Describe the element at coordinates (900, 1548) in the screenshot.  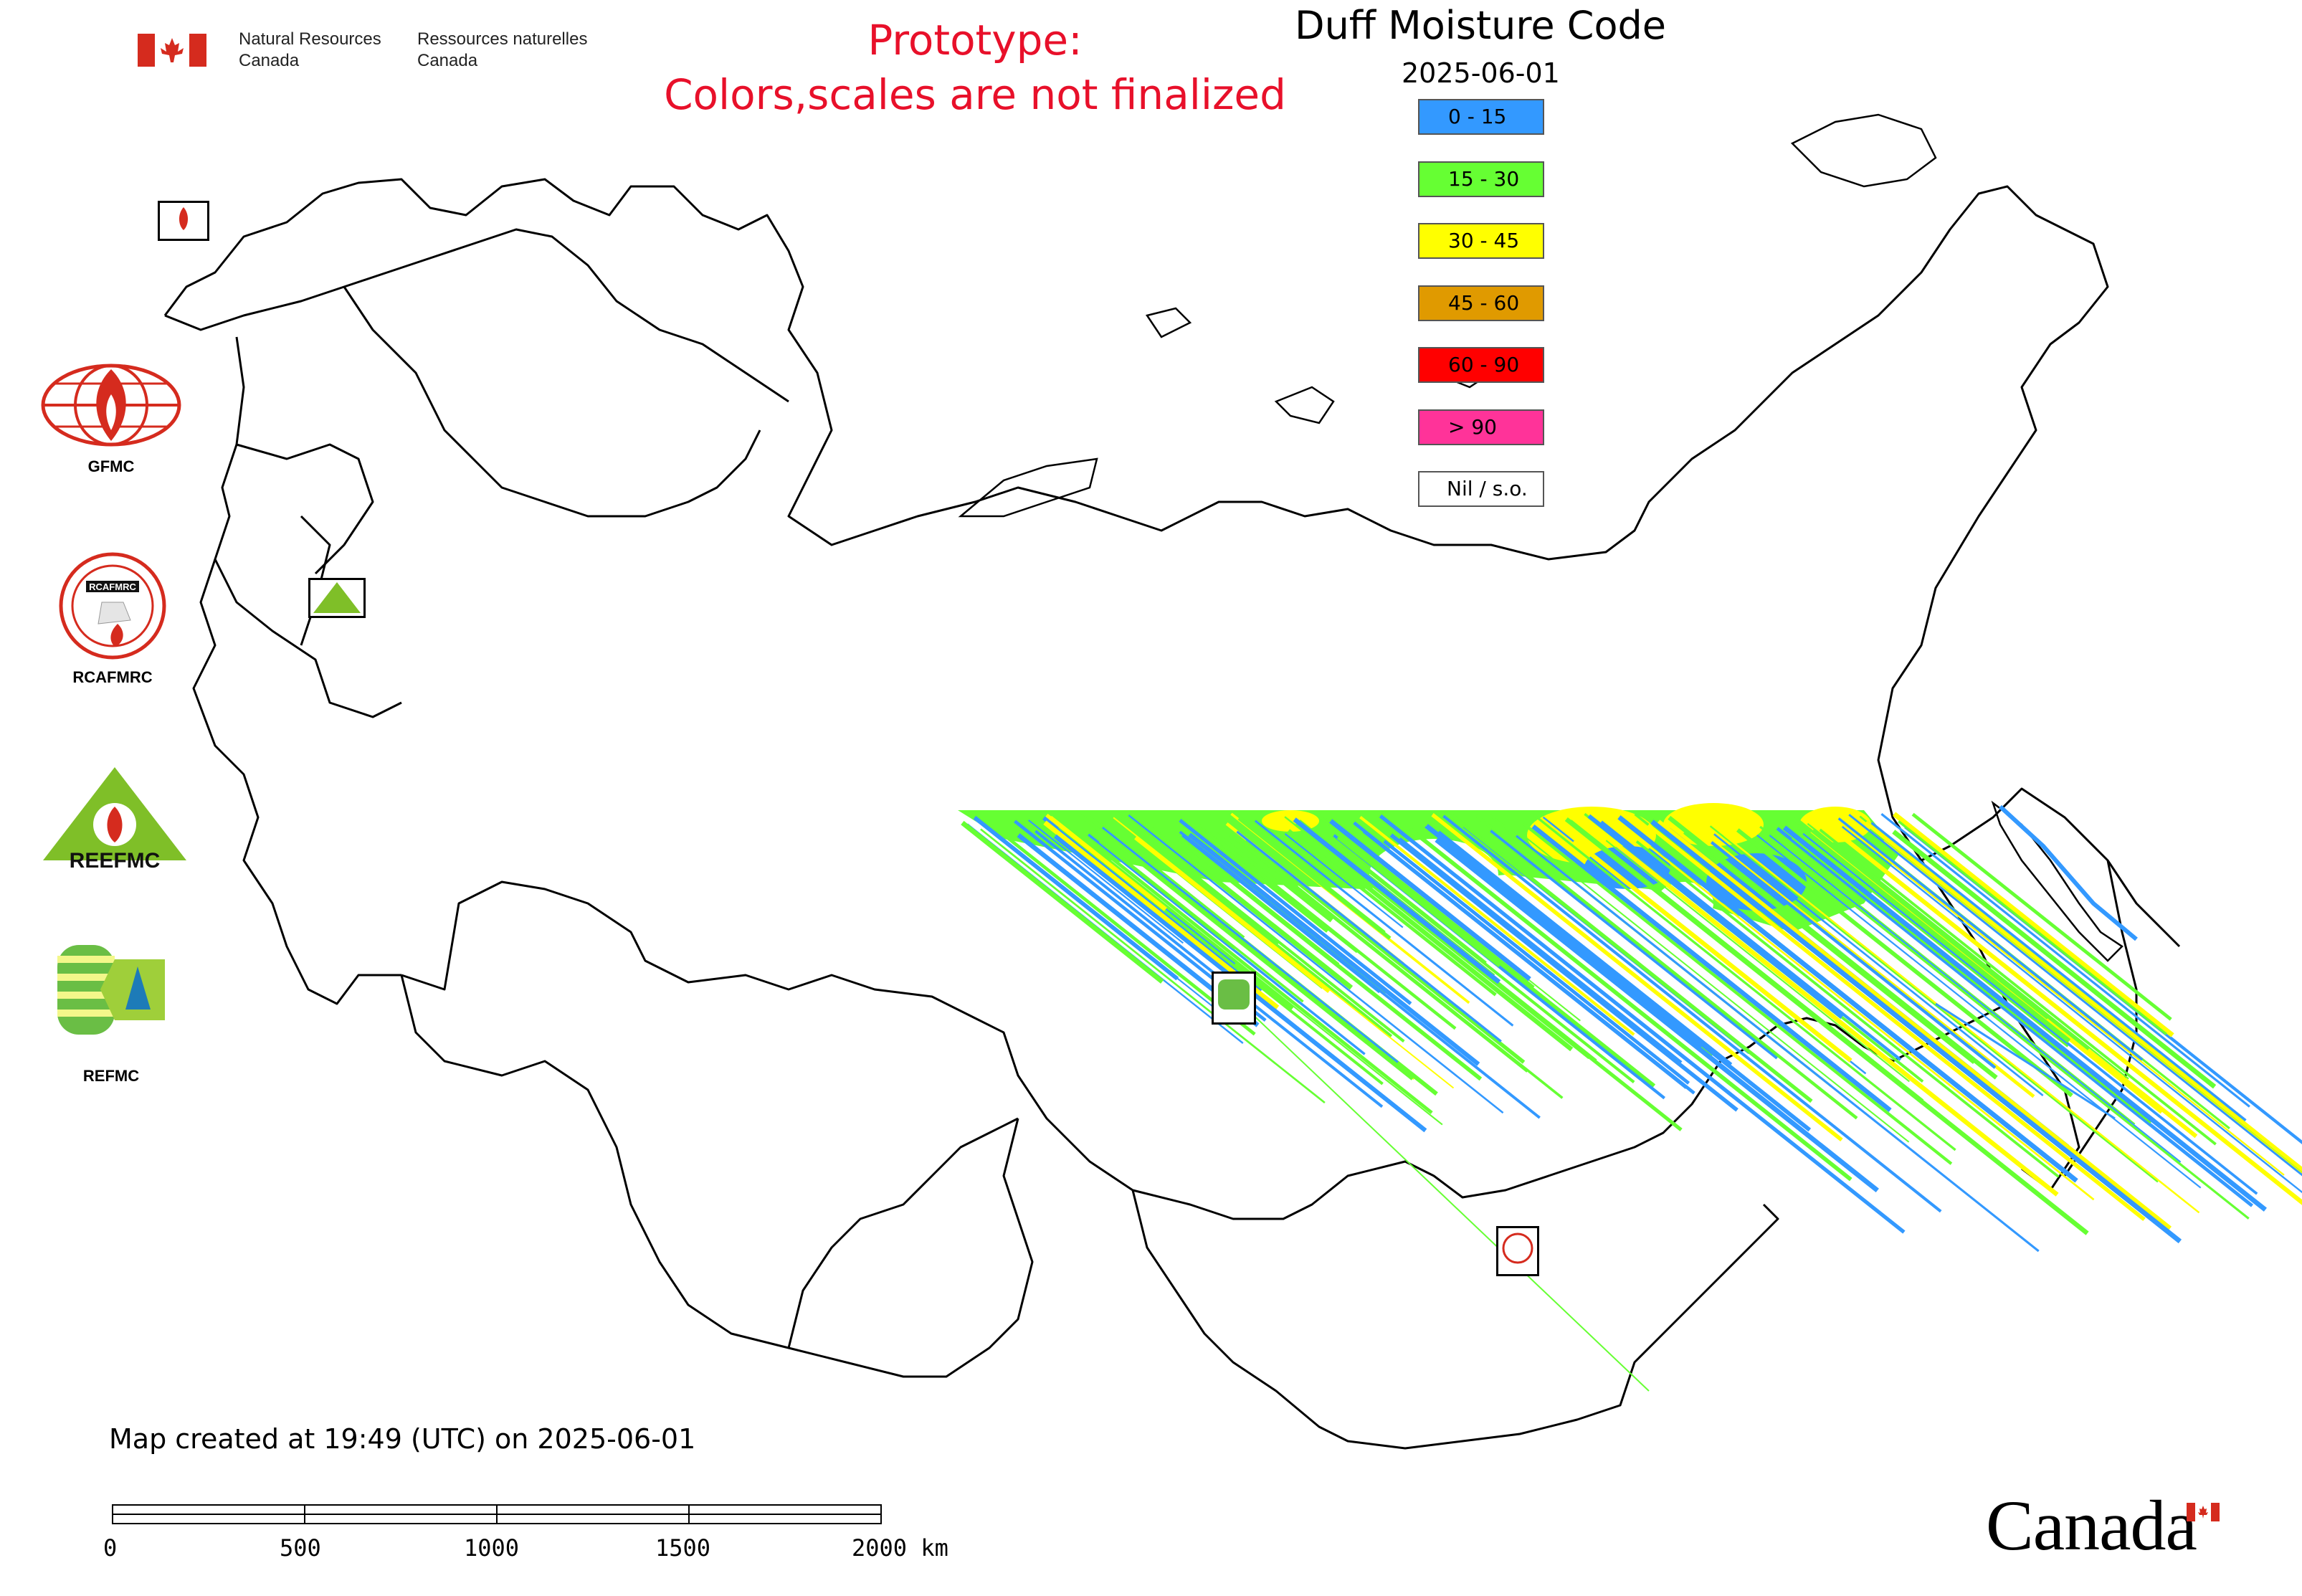
I see `scale-label-2000: 2000 km` at that location.